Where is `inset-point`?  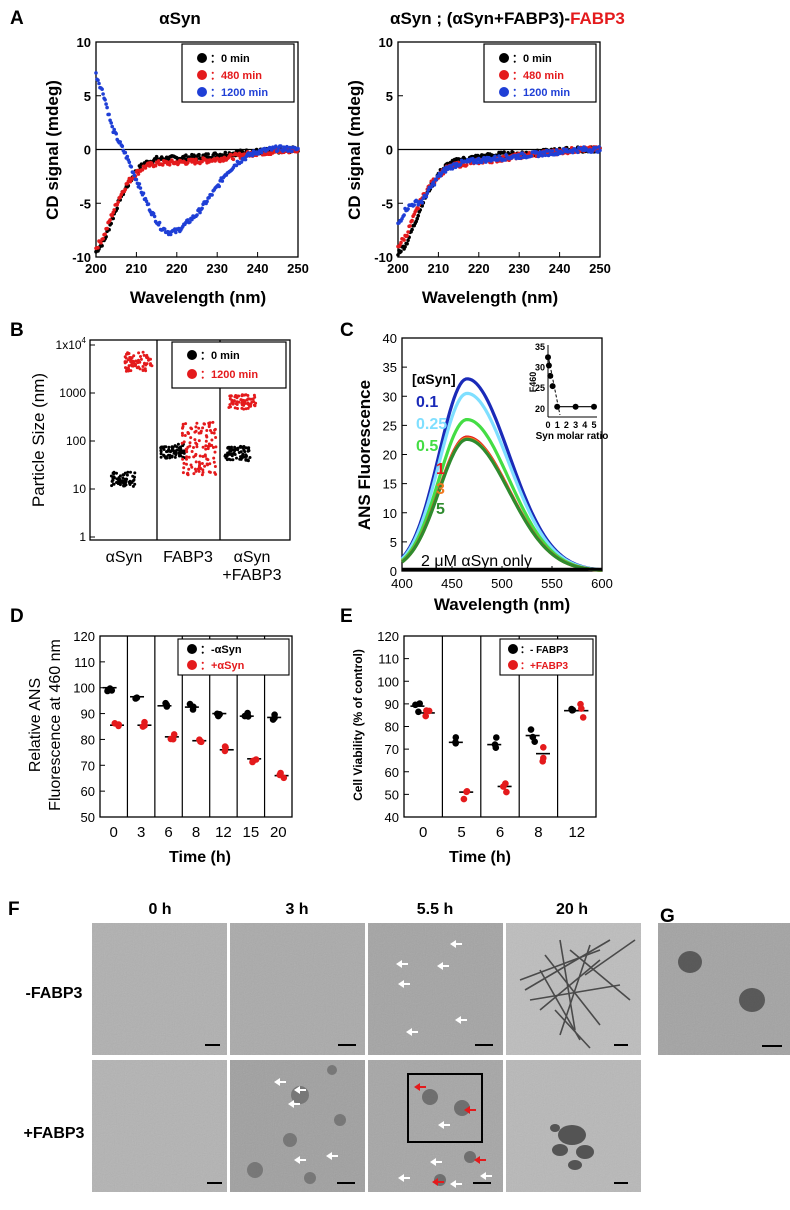 inset-point is located at coordinates (552, 386).